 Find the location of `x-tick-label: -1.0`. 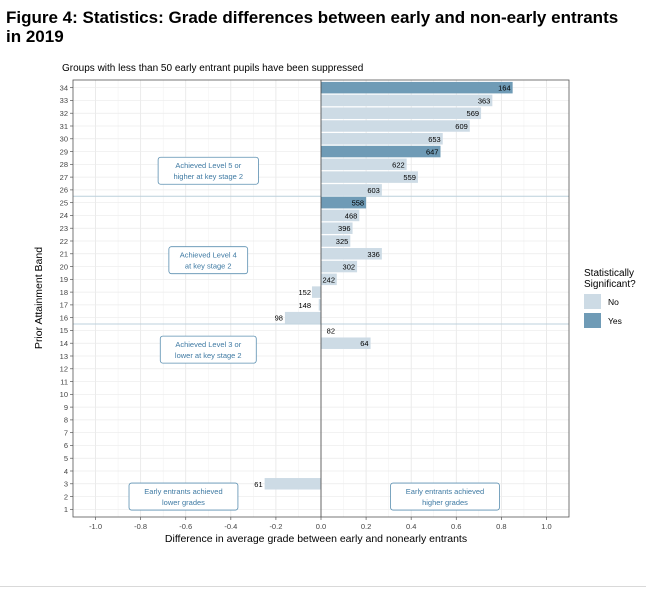

x-tick-label: -1.0 is located at coordinates (95, 526).